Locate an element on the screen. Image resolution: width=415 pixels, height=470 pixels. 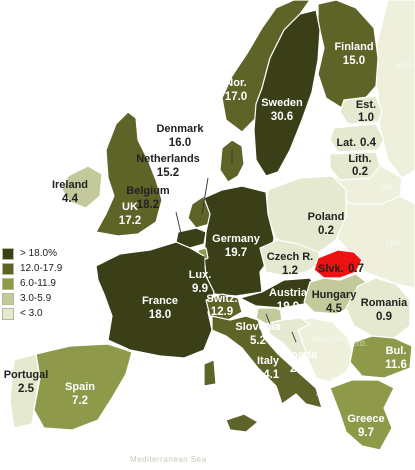
label-spain-value: 7.2 is located at coordinates (80, 401).